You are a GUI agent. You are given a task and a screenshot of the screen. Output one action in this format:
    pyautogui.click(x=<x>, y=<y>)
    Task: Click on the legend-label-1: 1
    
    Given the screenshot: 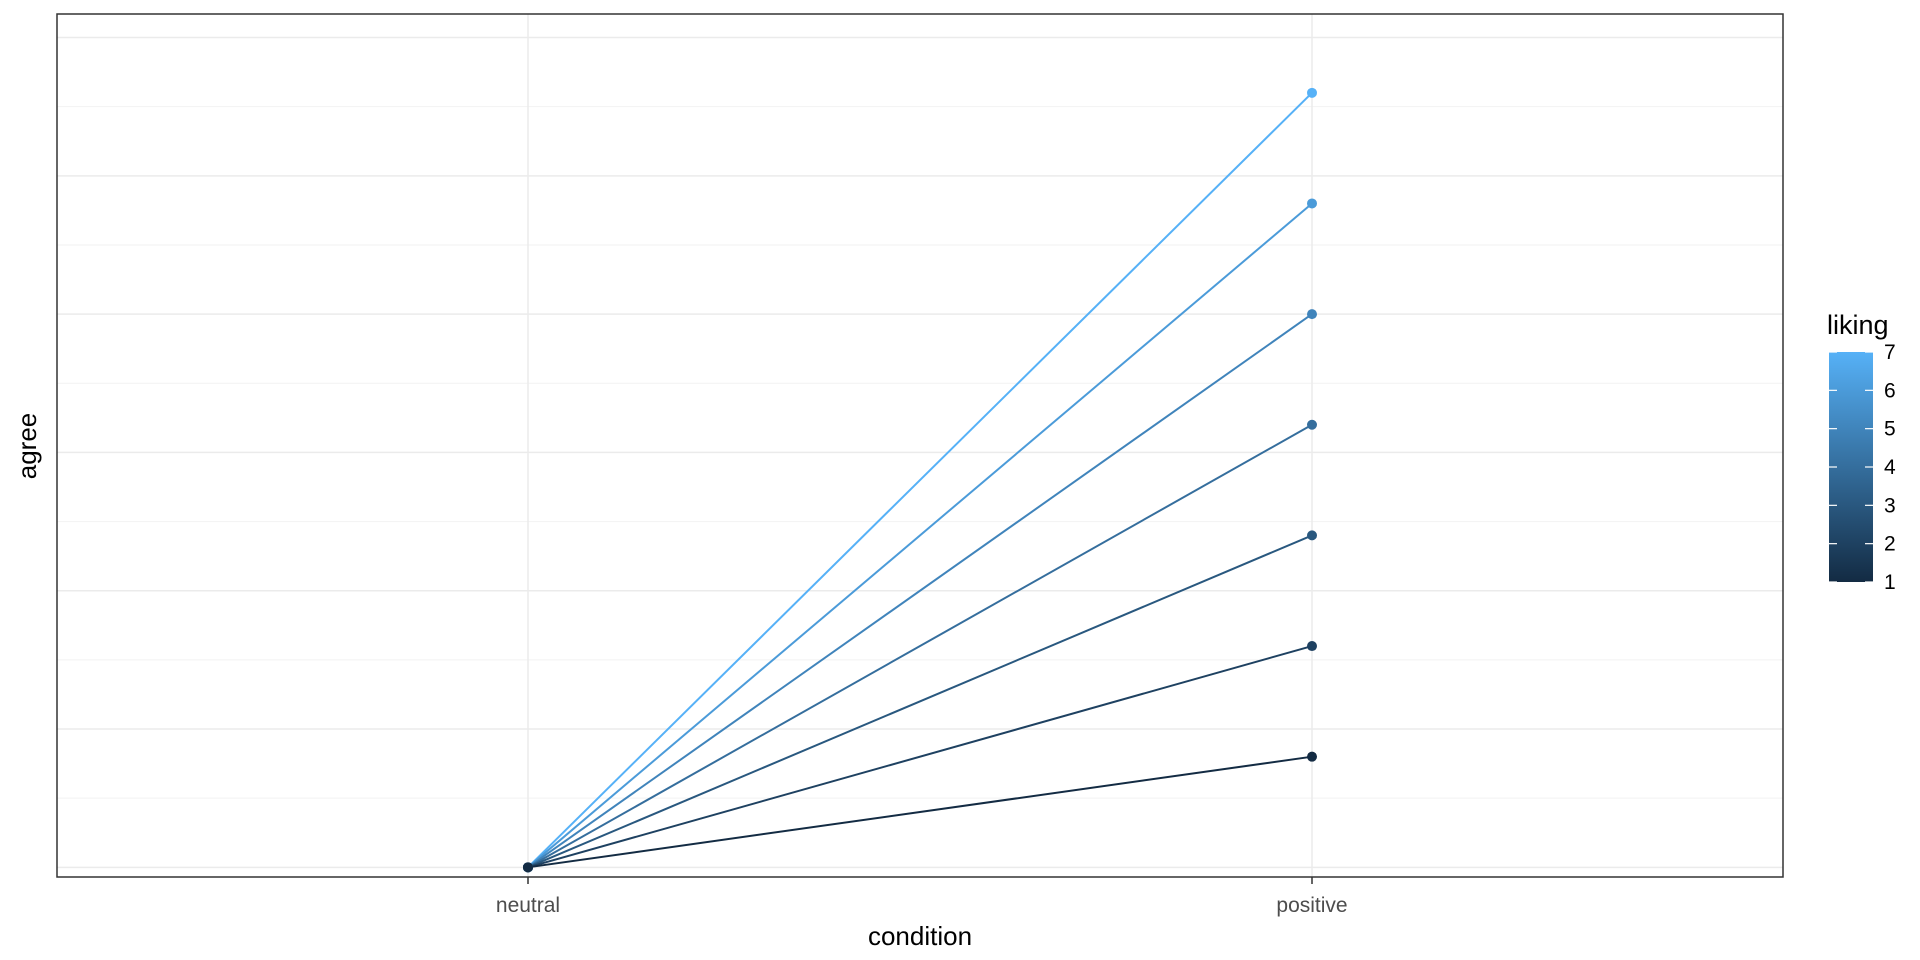 What is the action you would take?
    pyautogui.click(x=1890, y=582)
    